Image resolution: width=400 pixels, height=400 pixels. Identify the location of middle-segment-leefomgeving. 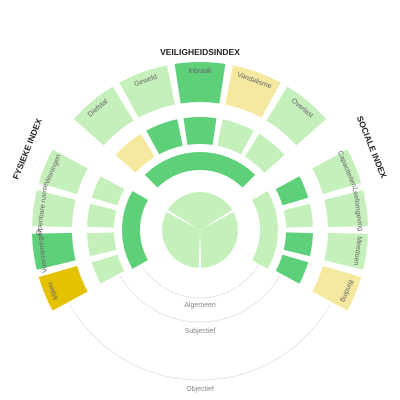
(298, 215).